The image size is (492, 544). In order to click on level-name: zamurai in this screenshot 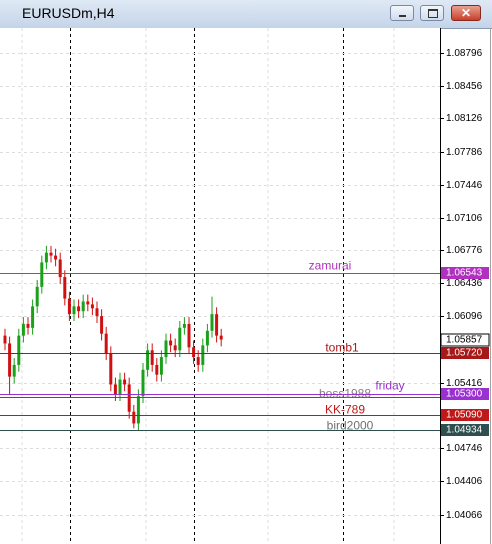, I will do `click(330, 266)`.